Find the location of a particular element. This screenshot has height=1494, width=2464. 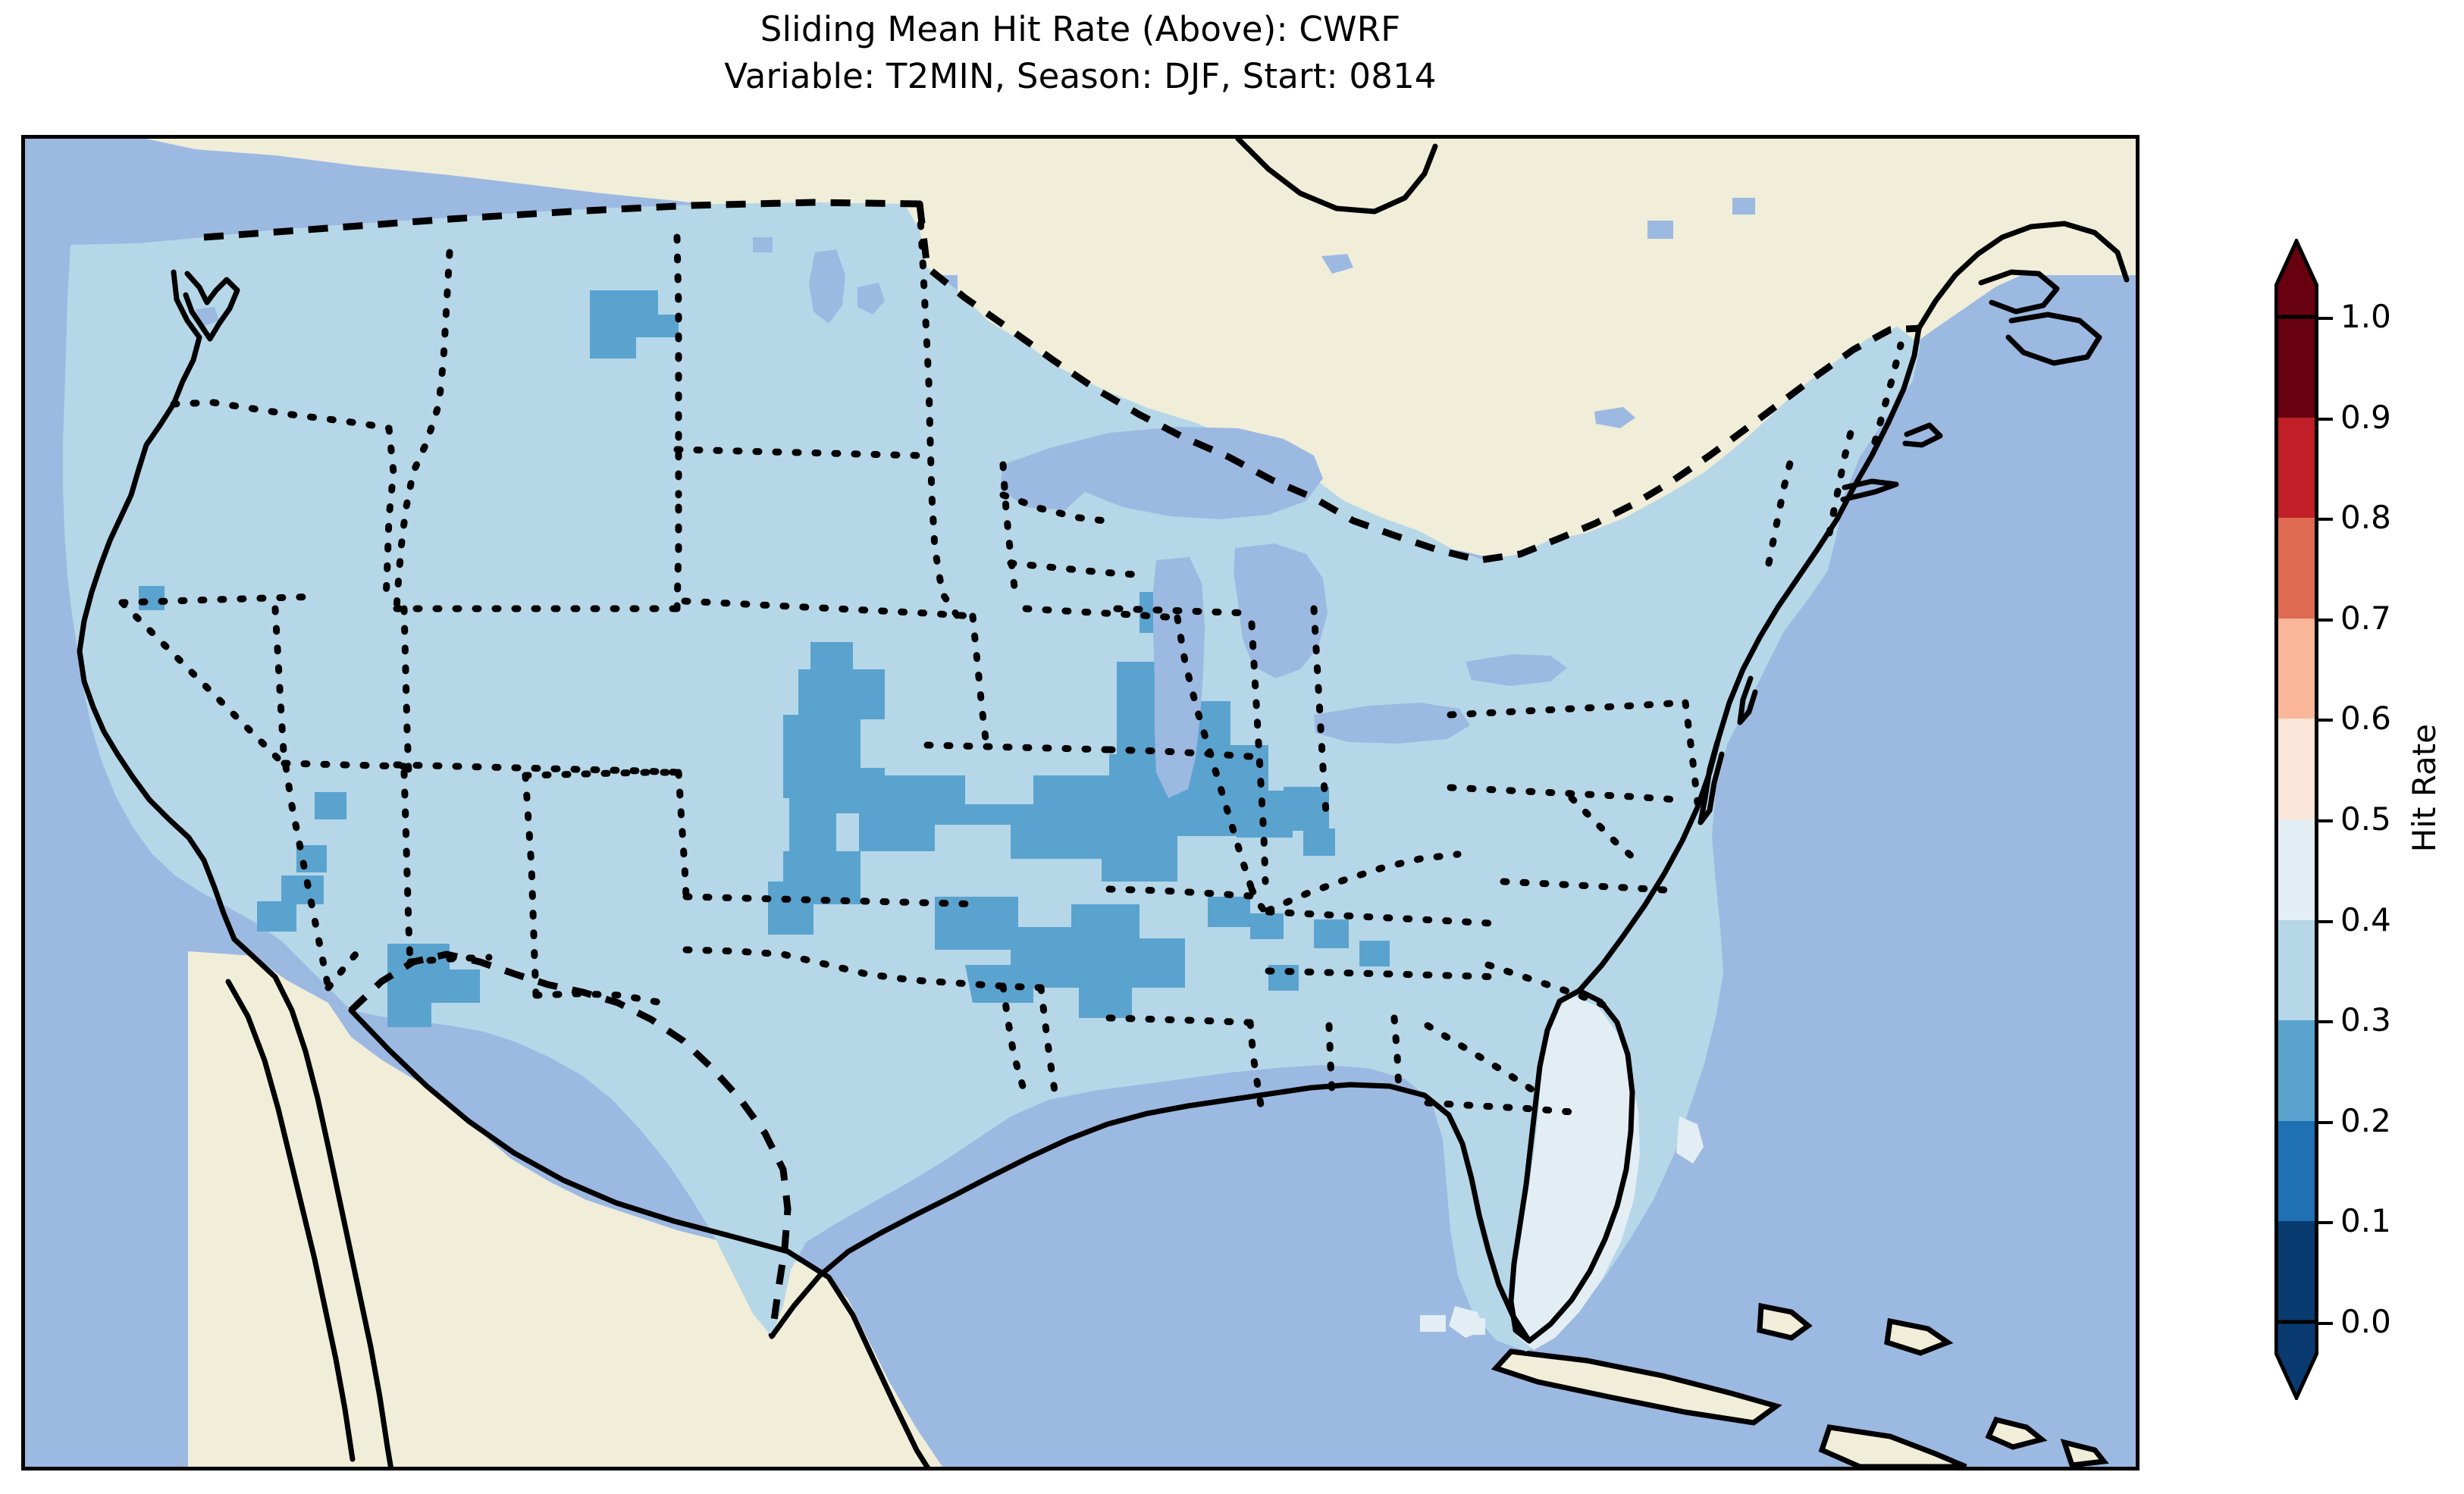

baja-peninsula is located at coordinates (300, 1224).